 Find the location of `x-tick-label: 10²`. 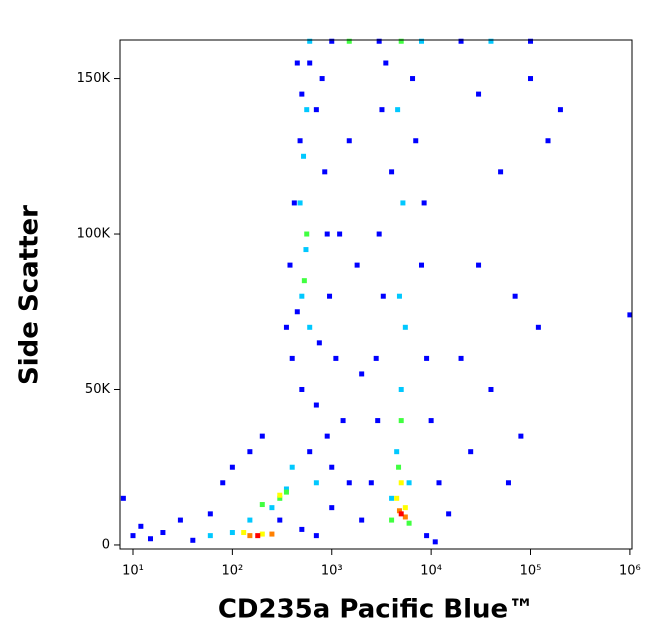

x-tick-label: 10² is located at coordinates (232, 571).